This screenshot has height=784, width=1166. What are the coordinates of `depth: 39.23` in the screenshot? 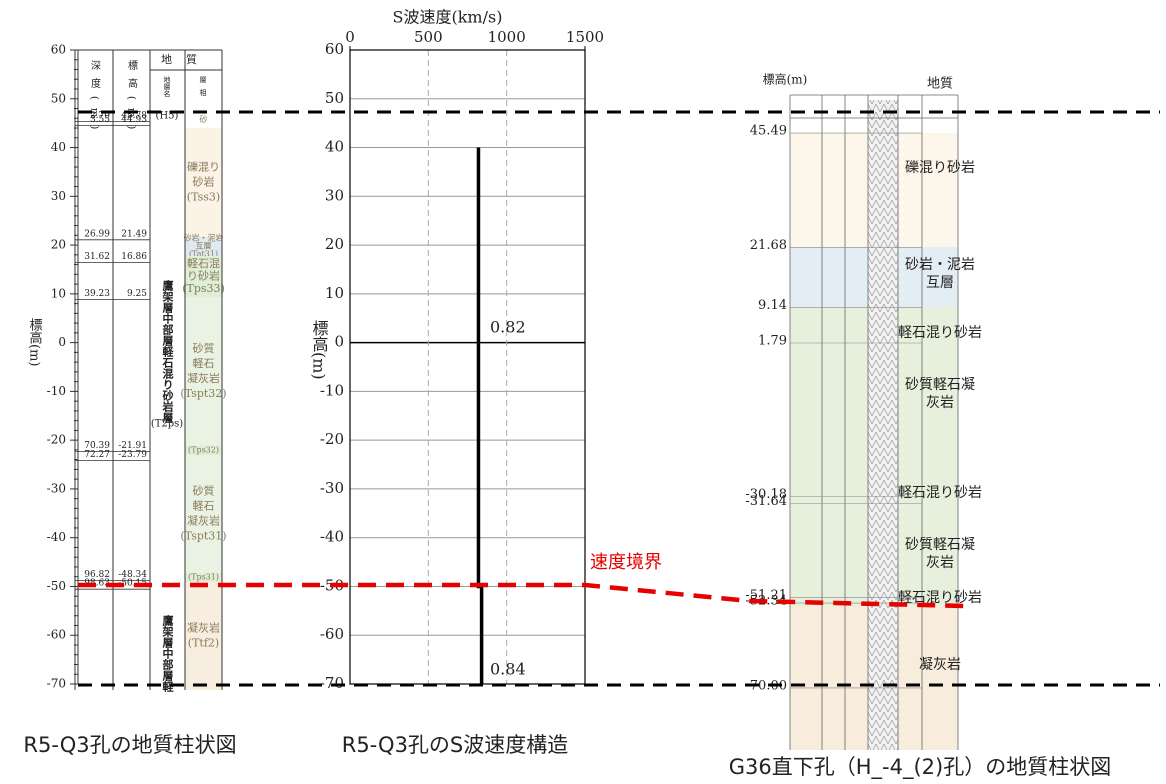 It's located at (97, 294).